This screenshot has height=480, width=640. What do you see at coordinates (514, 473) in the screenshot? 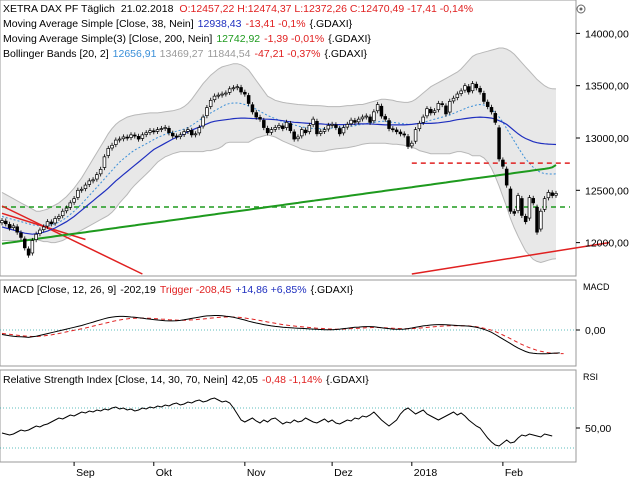
I see `x-tick-label: Feb` at bounding box center [514, 473].